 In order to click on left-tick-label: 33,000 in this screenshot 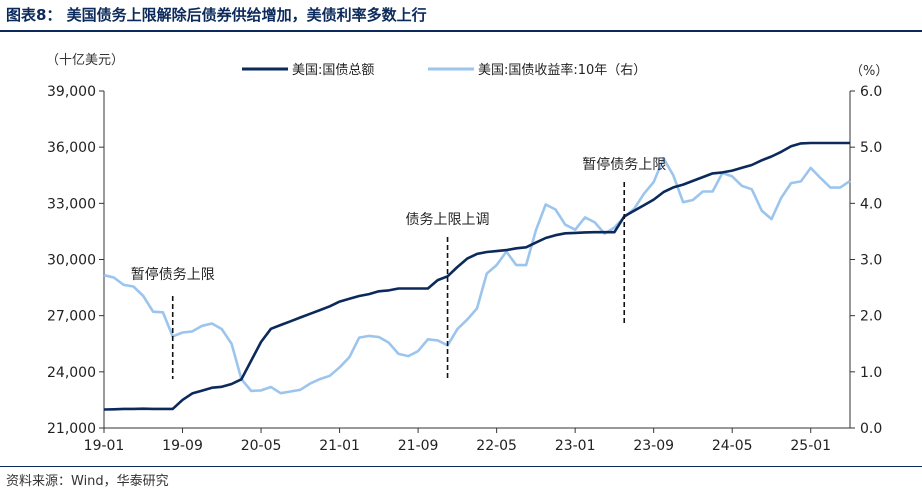, I will do `click(71, 204)`.